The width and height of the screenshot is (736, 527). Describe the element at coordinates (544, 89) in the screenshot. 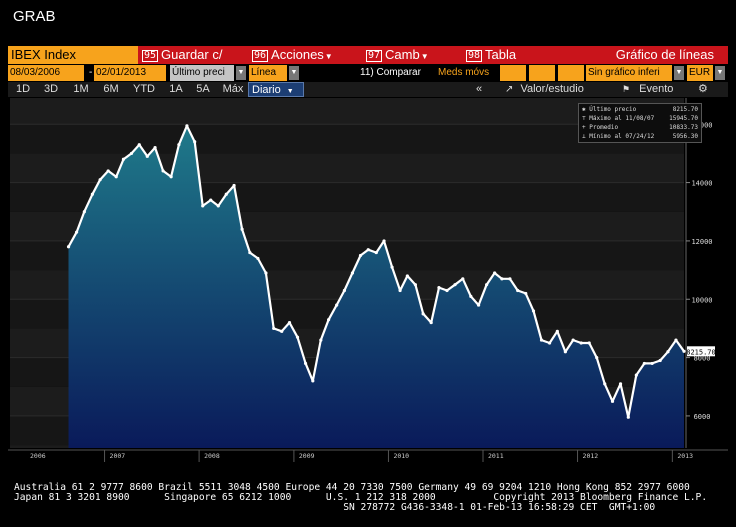

I see `study-button: ↗ Valor/estudio` at that location.